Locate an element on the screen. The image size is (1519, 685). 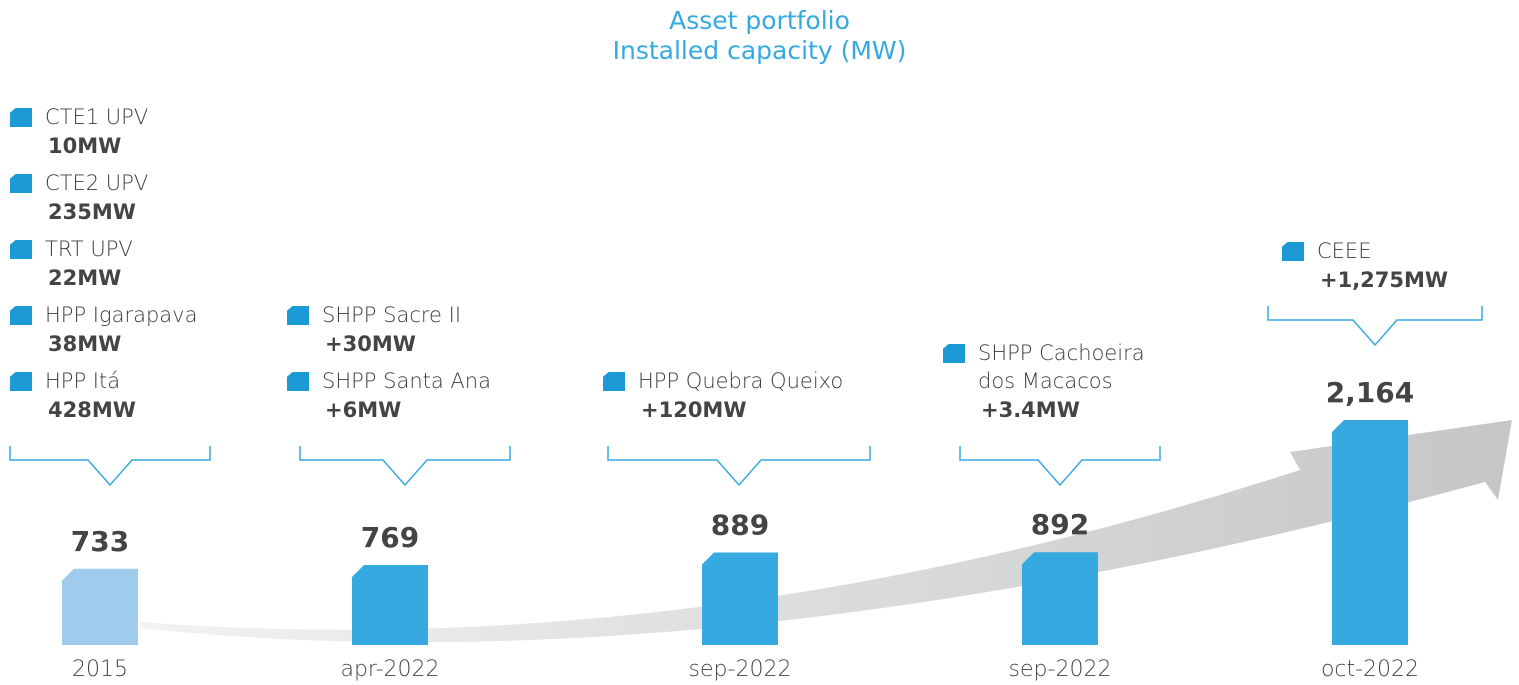
asset-name: SHPP Sacre II is located at coordinates (417, 315).